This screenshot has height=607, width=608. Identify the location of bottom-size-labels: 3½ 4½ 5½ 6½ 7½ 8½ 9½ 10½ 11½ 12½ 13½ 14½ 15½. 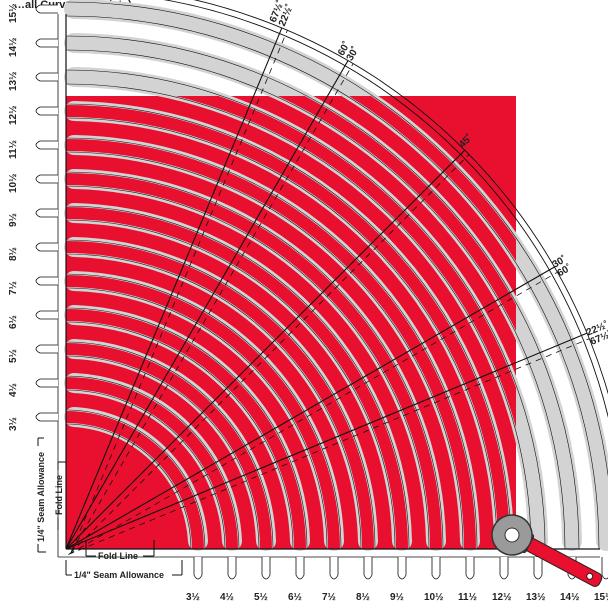
(397, 597).